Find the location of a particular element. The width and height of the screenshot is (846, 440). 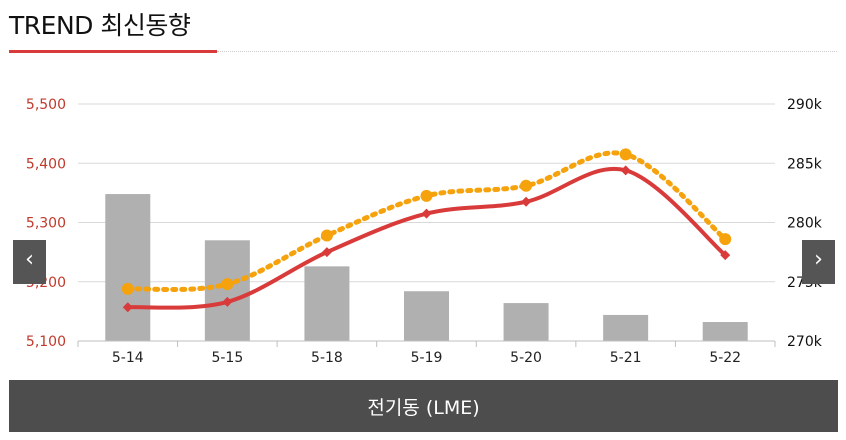

chevron-left-icon: ‹ is located at coordinates (29, 259).